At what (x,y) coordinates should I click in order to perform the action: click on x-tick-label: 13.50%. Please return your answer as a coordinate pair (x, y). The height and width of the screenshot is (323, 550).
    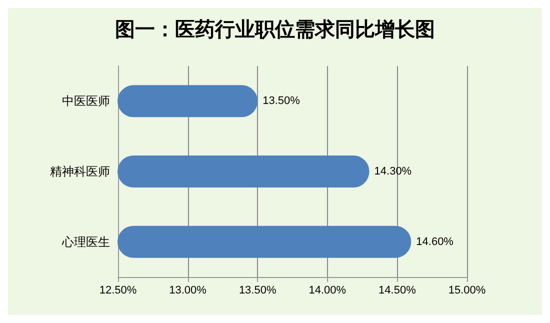
    Looking at the image, I should click on (257, 290).